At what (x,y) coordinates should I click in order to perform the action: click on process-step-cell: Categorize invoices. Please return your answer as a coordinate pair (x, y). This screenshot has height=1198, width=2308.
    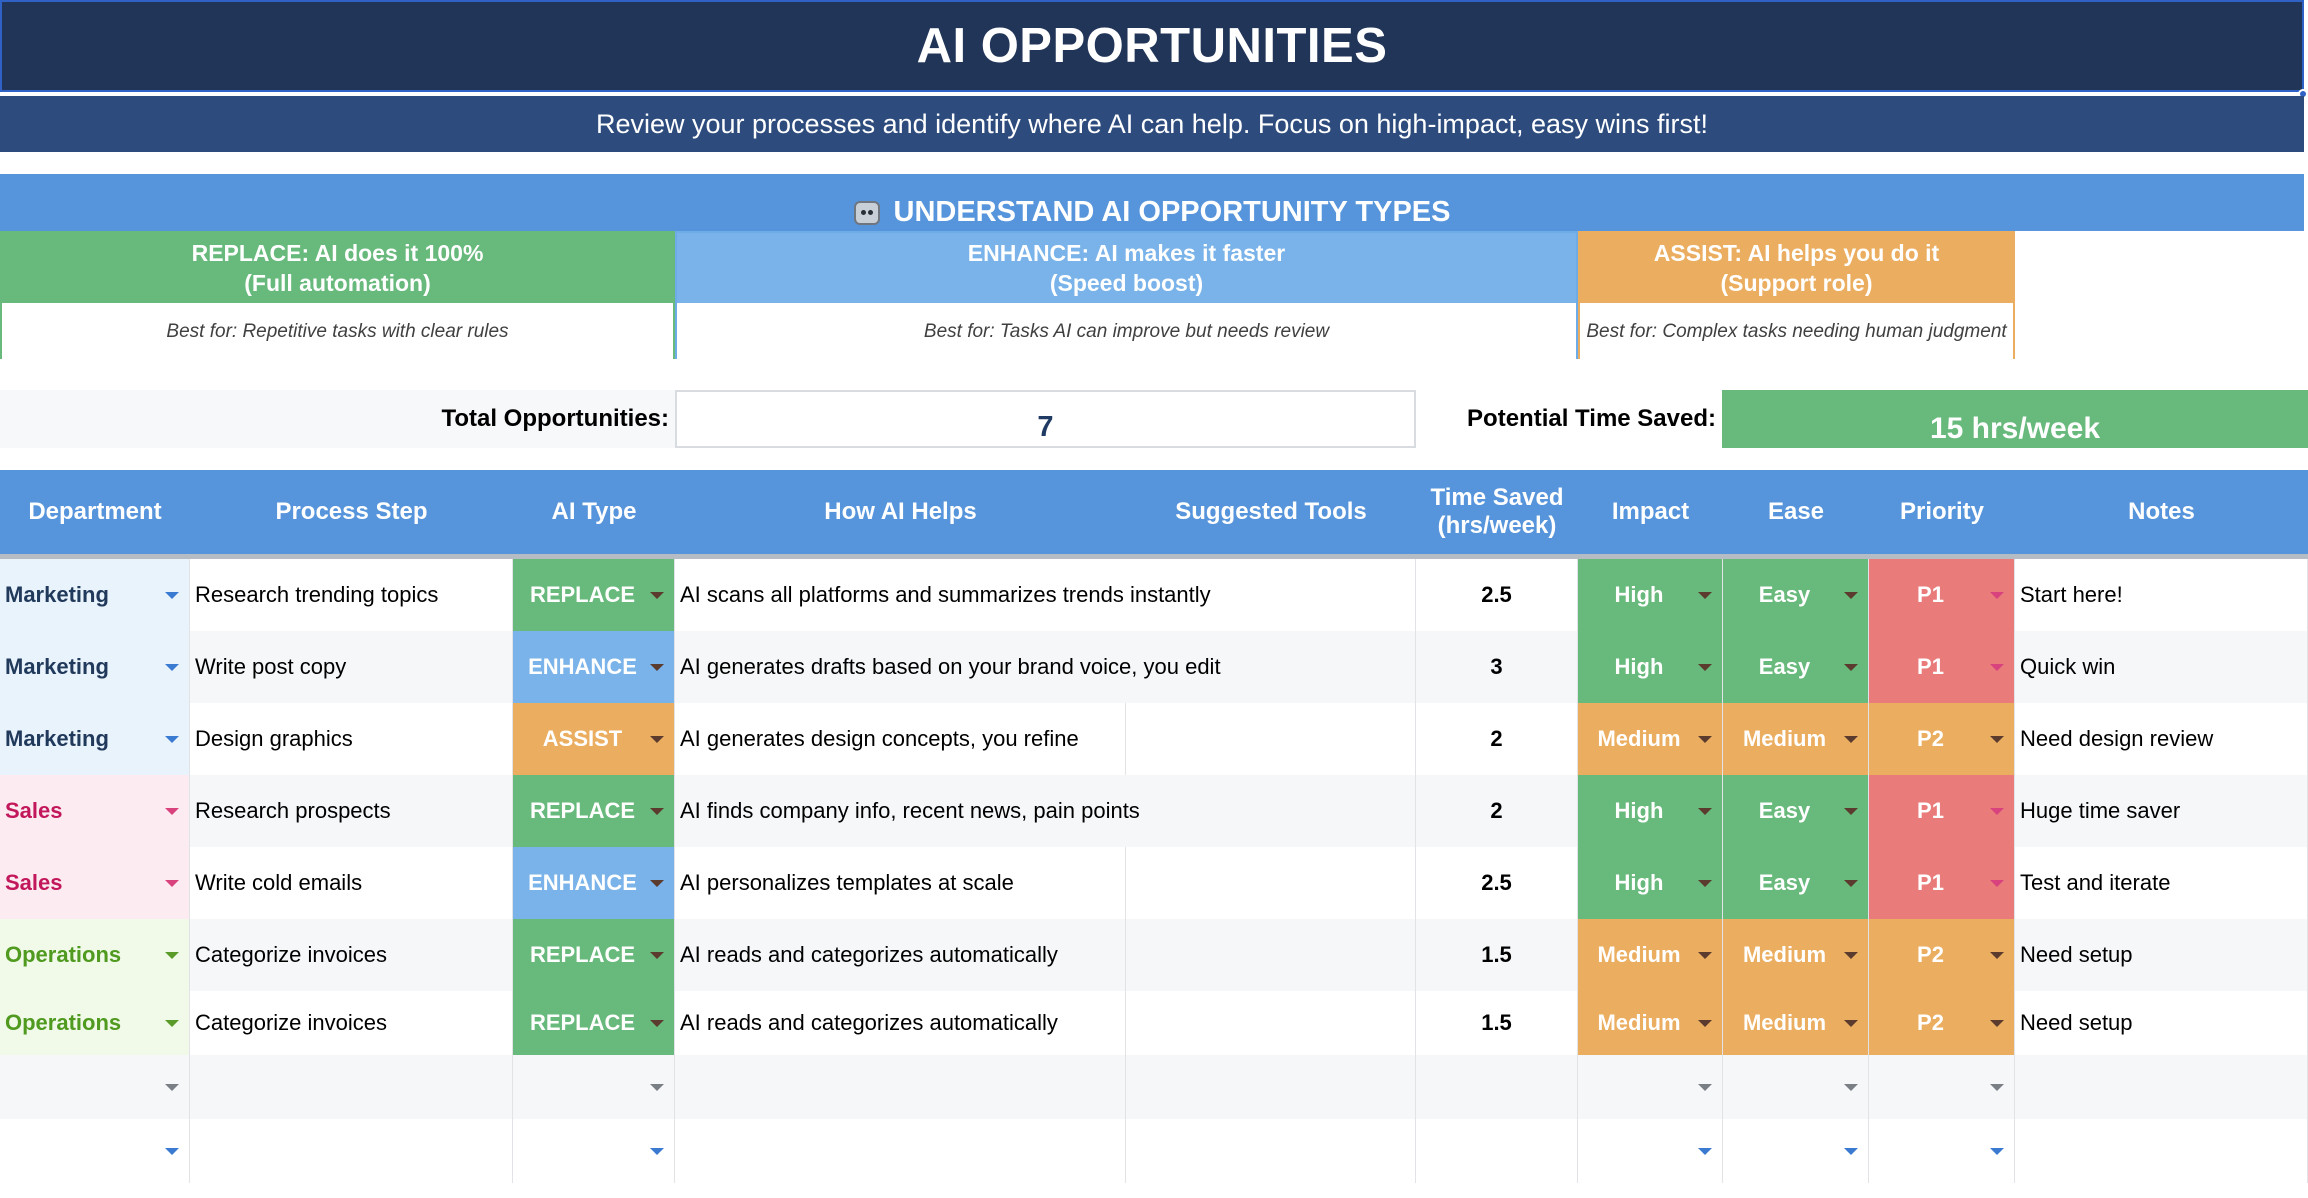
    Looking at the image, I should click on (351, 955).